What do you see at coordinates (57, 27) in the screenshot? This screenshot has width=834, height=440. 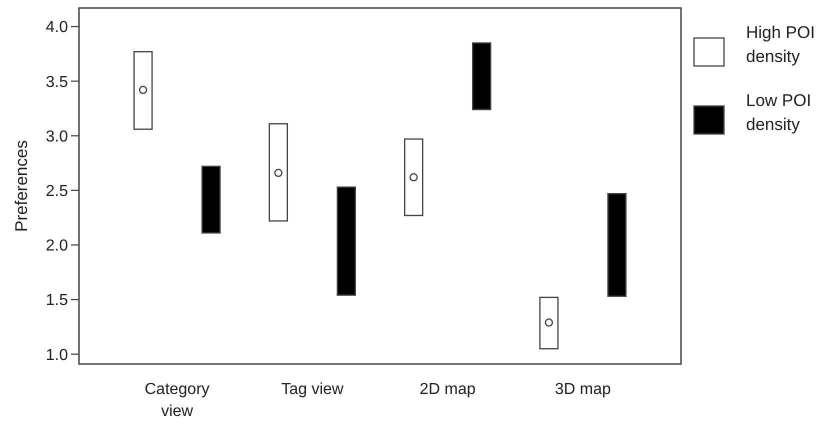 I see `y-tick-label: 4.0` at bounding box center [57, 27].